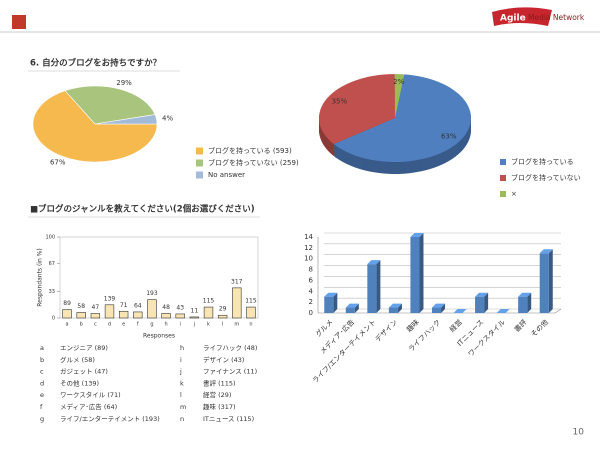 The height and width of the screenshot is (450, 600). Describe the element at coordinates (308, 259) in the screenshot. I see `y-tick-label: 10` at that location.